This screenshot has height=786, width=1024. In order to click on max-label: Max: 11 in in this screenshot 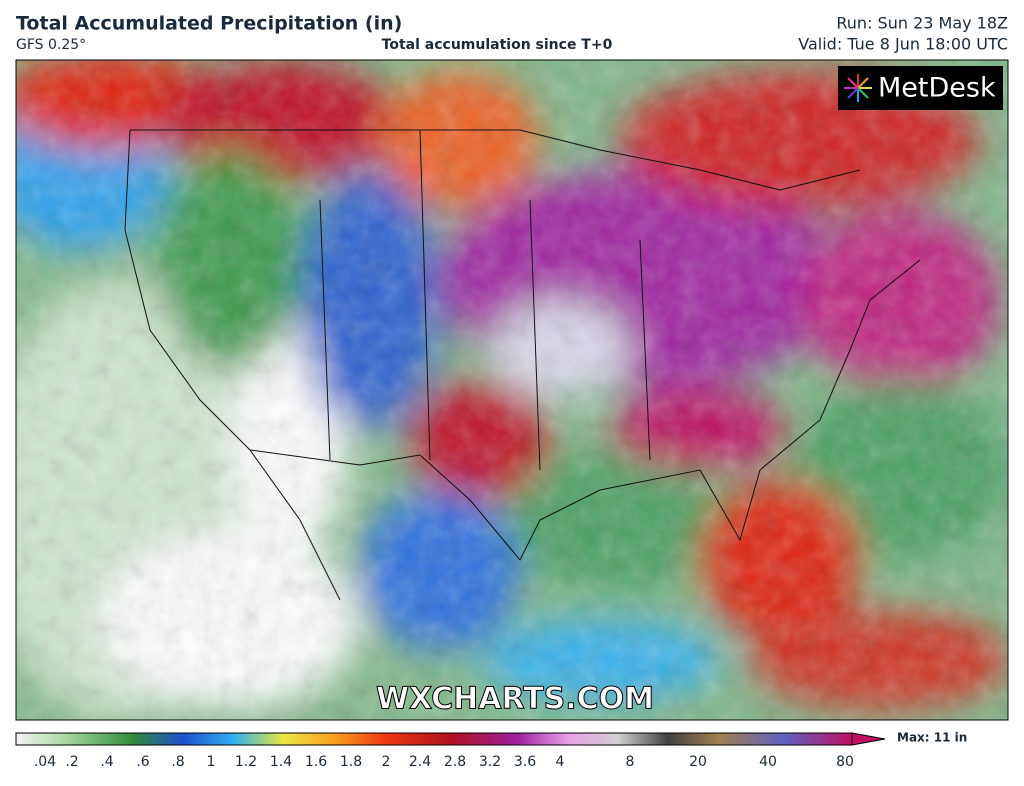, I will do `click(932, 738)`.